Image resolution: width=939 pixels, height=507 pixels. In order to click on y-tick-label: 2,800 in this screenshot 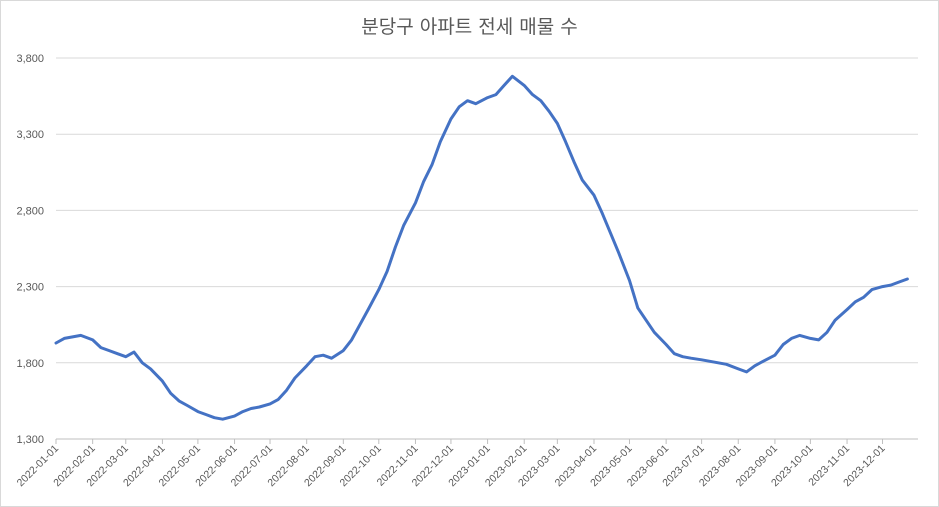, I will do `click(30, 211)`.